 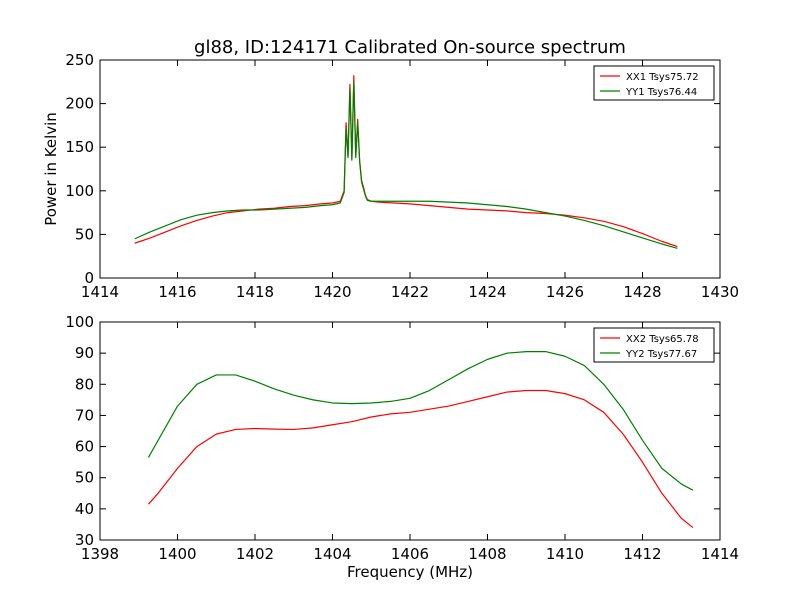 What do you see at coordinates (79, 147) in the screenshot?
I see `top-y-tick-label: 150` at bounding box center [79, 147].